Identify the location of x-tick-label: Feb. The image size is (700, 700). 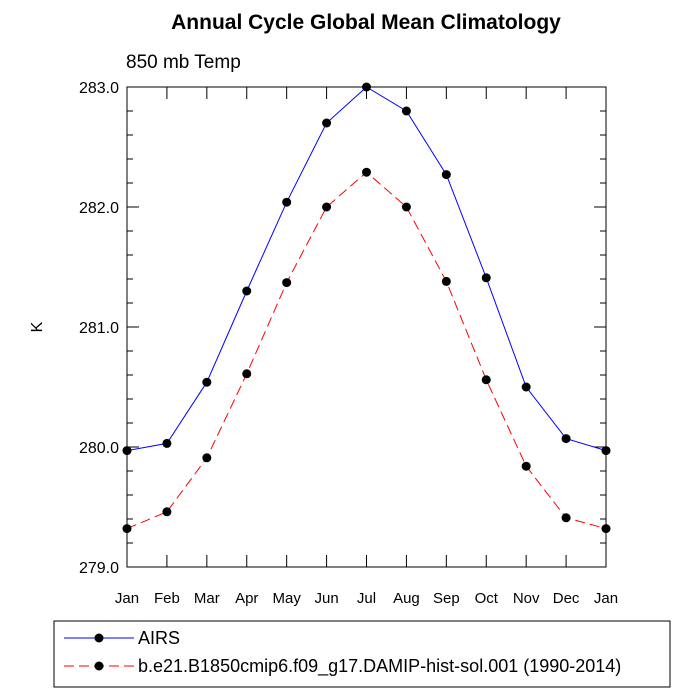
(167, 598).